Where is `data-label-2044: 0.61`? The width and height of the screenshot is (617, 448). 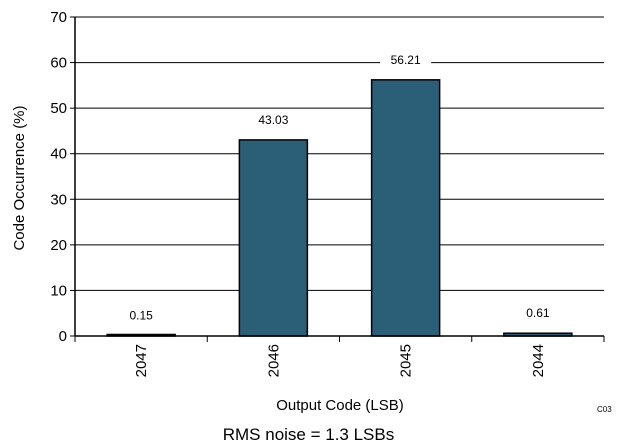
data-label-2044: 0.61 is located at coordinates (538, 313).